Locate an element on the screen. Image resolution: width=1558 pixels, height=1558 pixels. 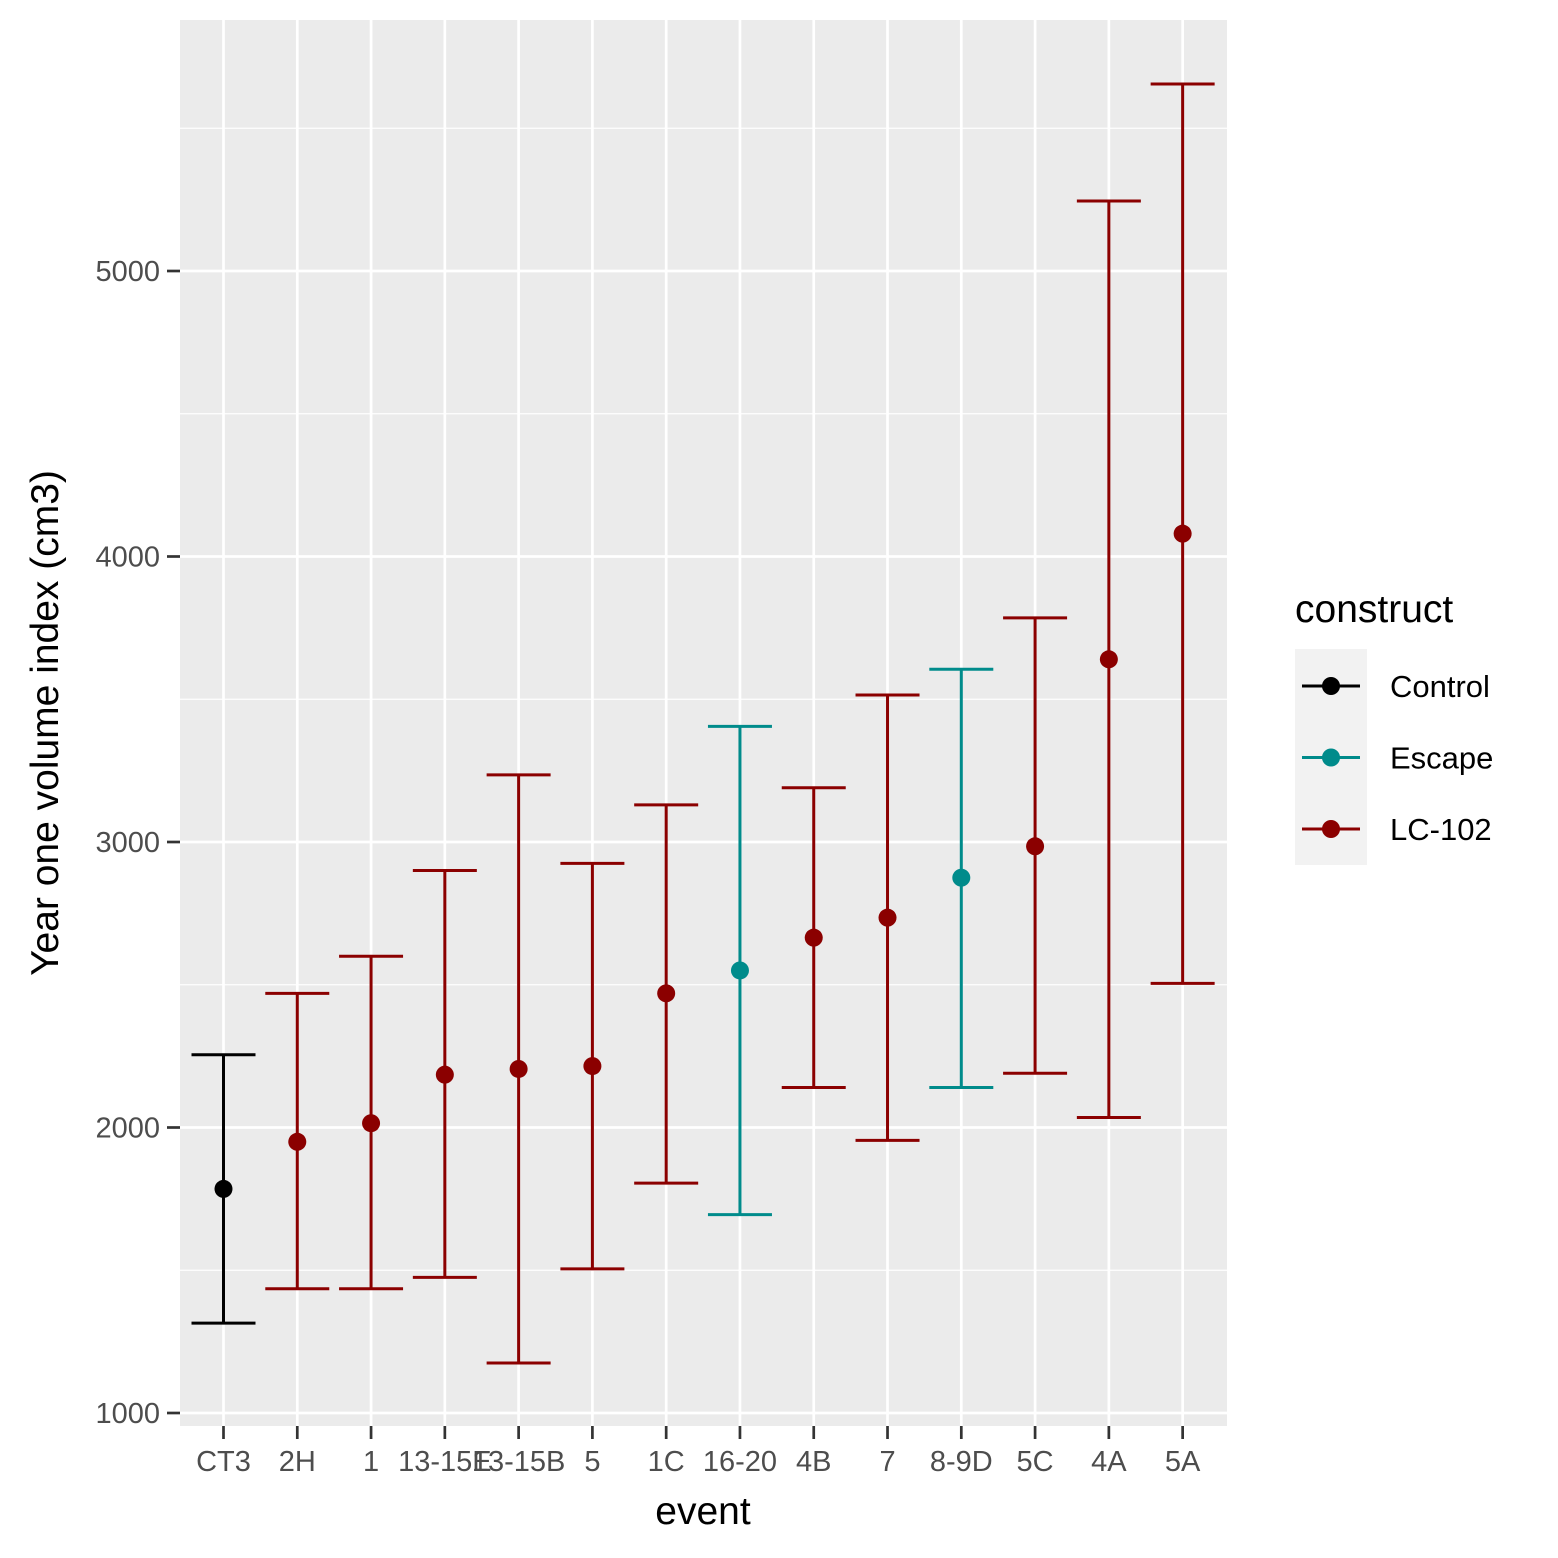
x-tick-label: CT3 is located at coordinates (223, 1462).